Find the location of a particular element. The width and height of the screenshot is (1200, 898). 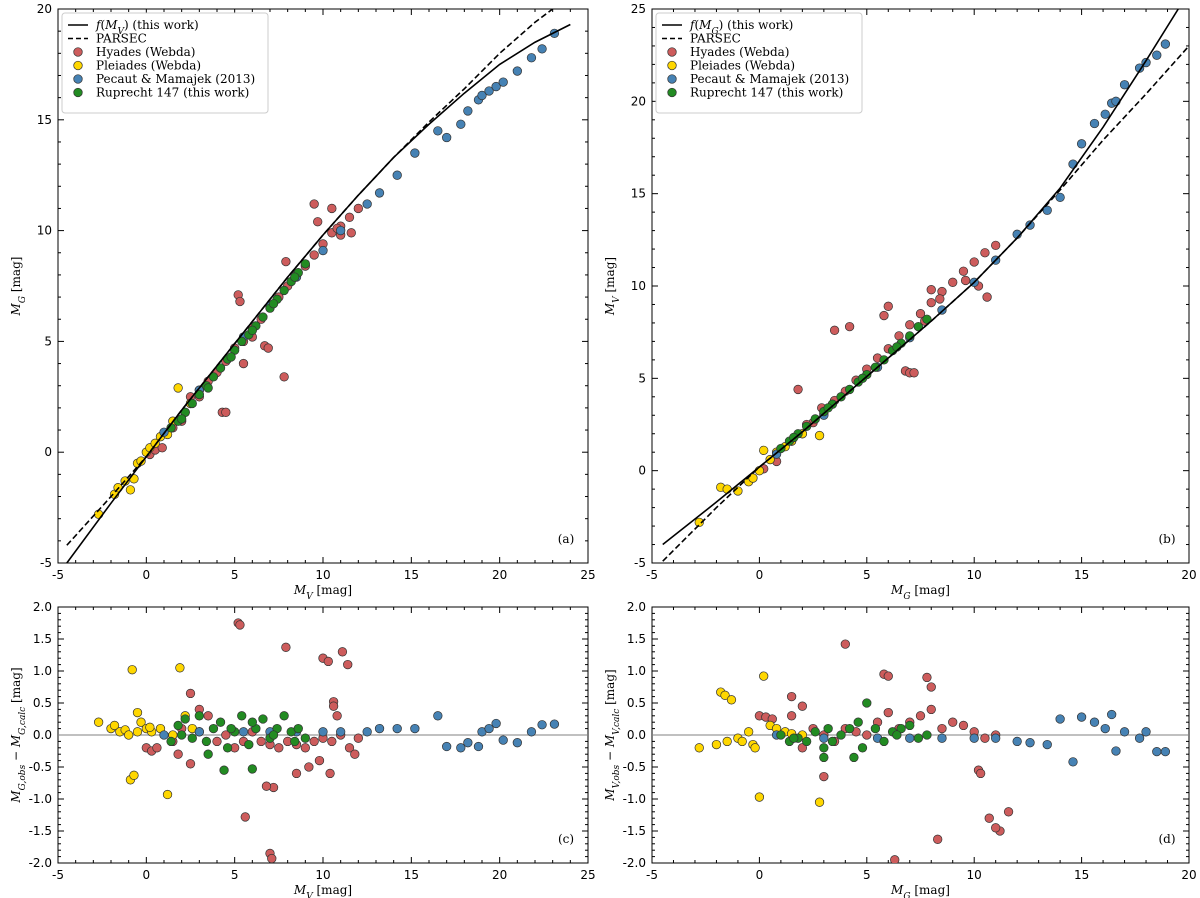

x-tick-label: 25 is located at coordinates (587, 875).